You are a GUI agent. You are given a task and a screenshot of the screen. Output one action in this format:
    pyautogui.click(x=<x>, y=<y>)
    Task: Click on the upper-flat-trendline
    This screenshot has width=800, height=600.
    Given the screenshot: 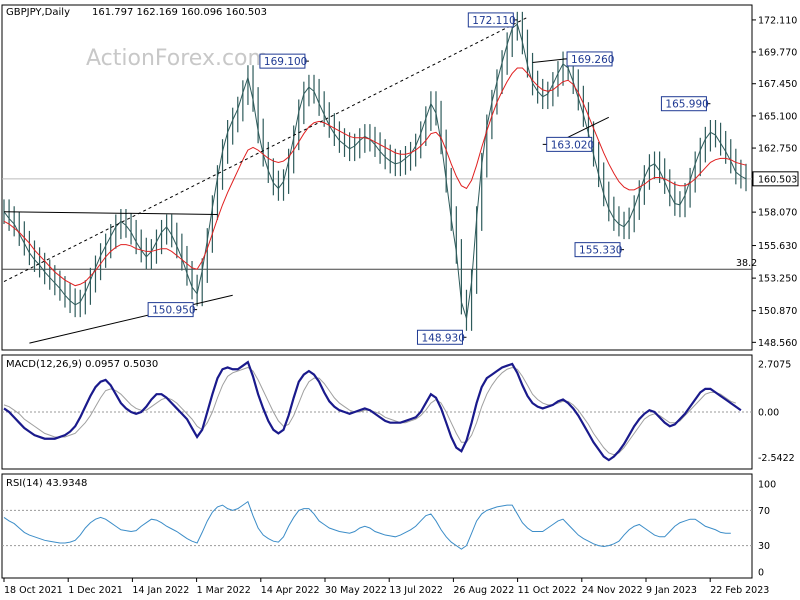 What is the action you would take?
    pyautogui.click(x=110, y=213)
    